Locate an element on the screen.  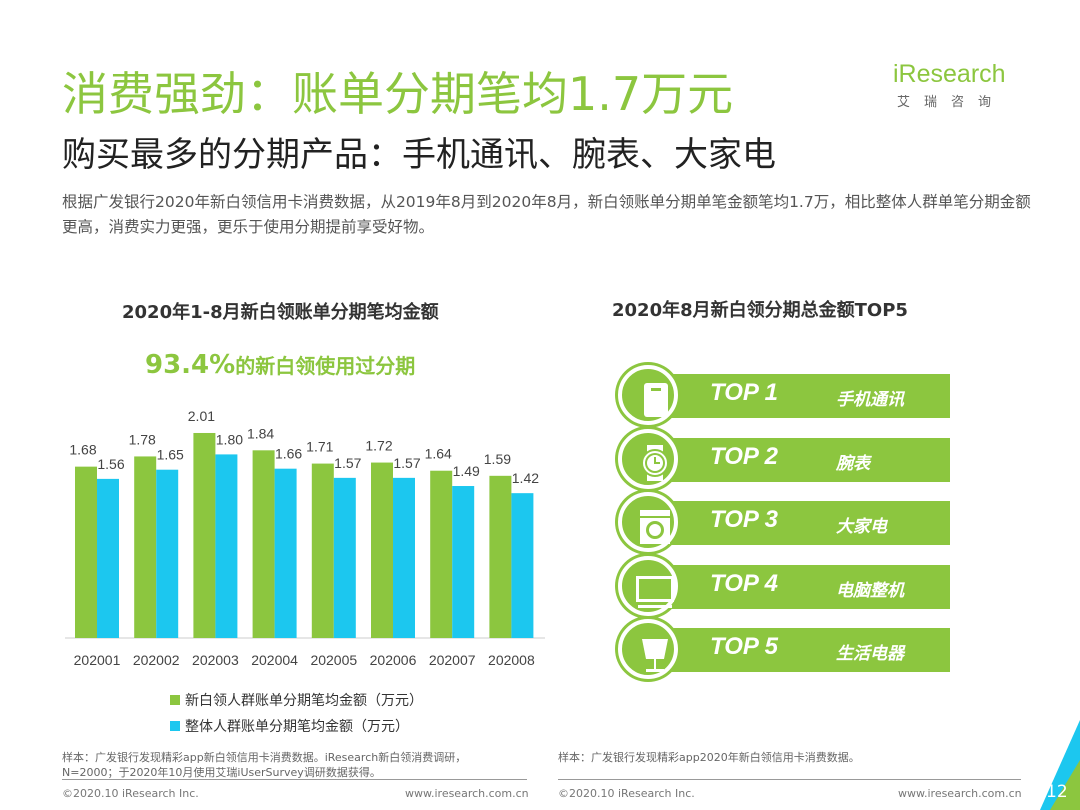
legend-label: 整体人群账单分期笔均金额（万元） is located at coordinates (297, 727).